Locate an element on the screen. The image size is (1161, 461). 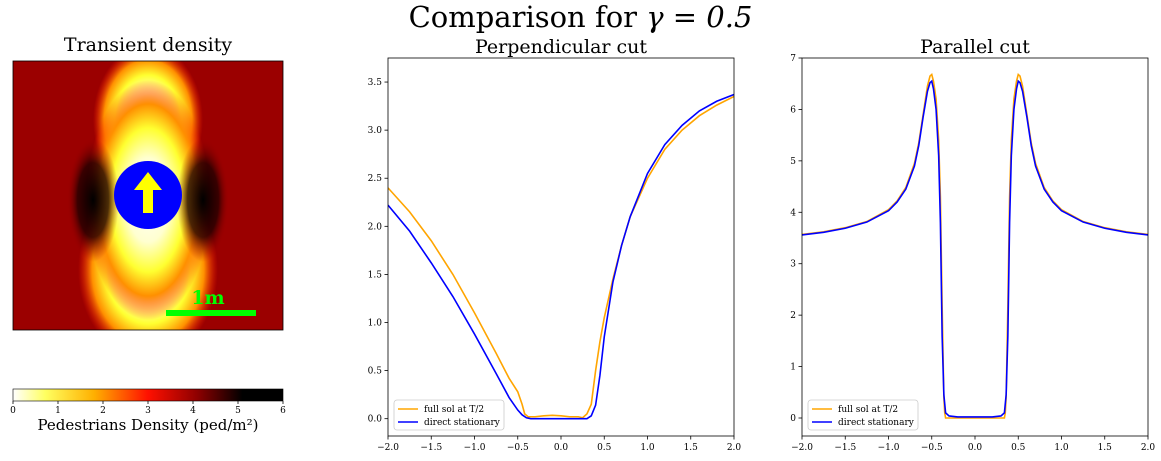
y-tick-label: 3 is located at coordinates (793, 265).